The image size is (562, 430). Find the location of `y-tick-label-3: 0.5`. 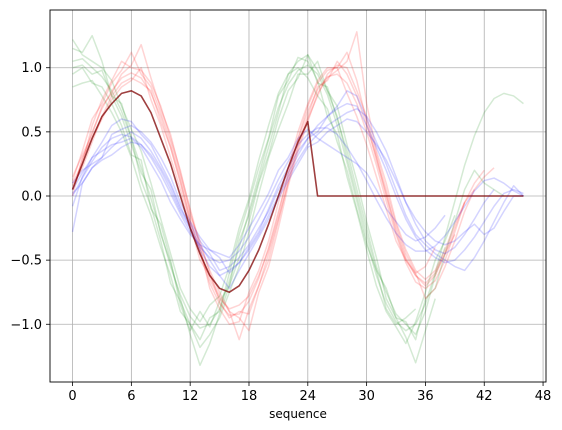

y-tick-label-3: 0.5 is located at coordinates (31, 132).